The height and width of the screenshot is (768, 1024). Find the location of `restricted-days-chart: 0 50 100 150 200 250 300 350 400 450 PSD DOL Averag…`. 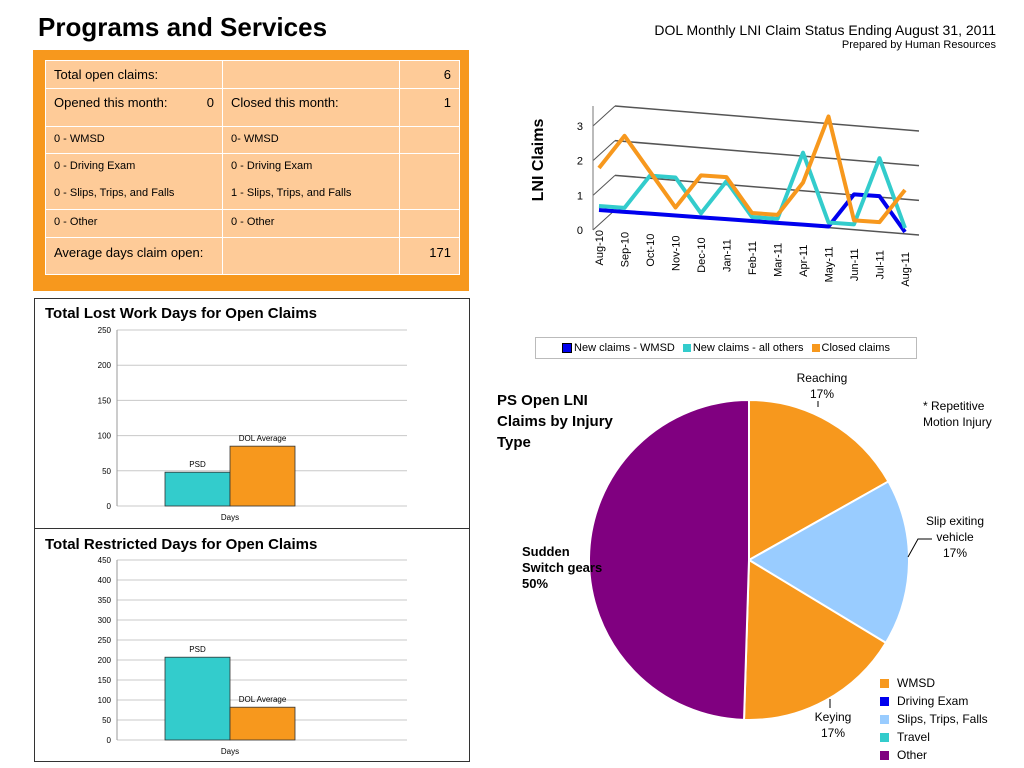

restricted-days-chart: 0 50 100 150 200 250 300 350 400 450 PSD DOL Averag… is located at coordinates (252, 656).